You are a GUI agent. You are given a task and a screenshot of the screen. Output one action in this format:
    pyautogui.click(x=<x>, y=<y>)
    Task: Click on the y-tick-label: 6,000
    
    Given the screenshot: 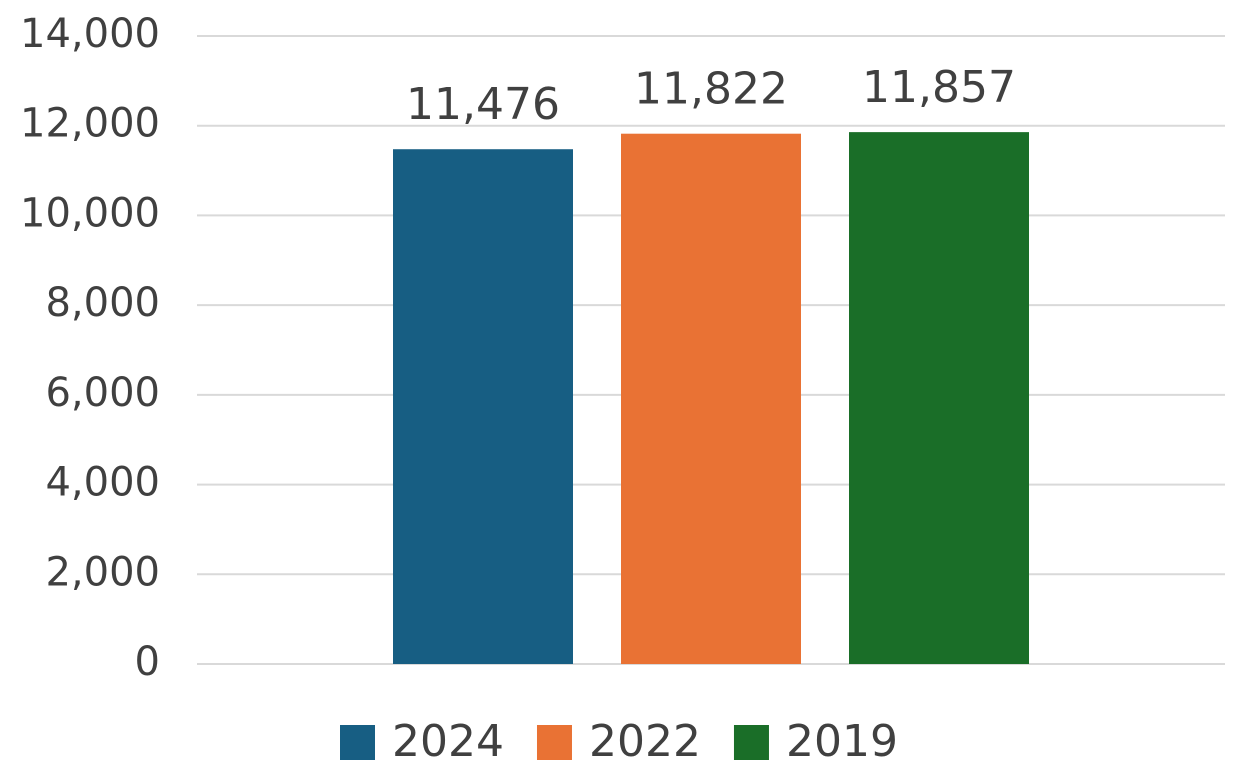 What is the action you would take?
    pyautogui.click(x=102, y=393)
    